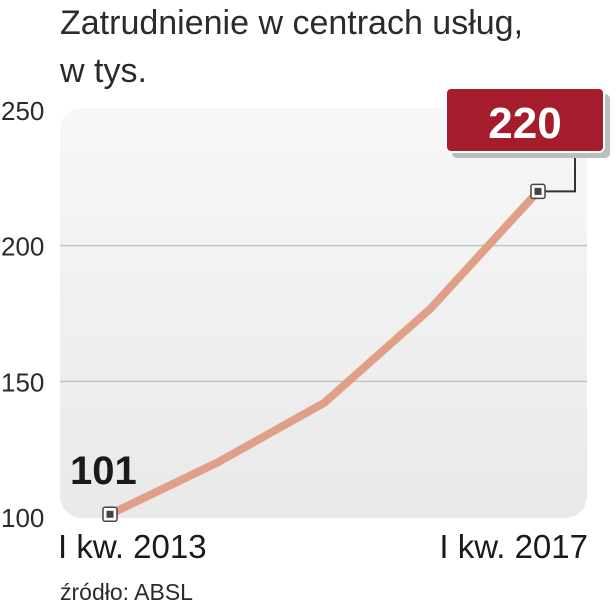  I want to click on y-tick-label-100: 100, so click(22, 518).